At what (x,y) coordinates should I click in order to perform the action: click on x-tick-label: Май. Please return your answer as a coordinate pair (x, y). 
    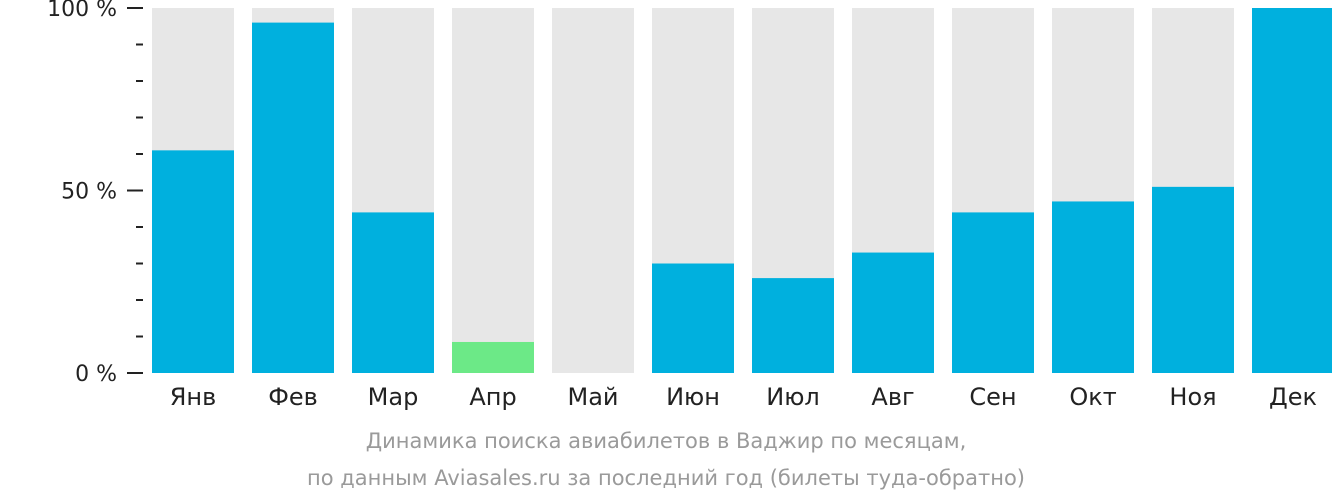
    Looking at the image, I should click on (592, 397).